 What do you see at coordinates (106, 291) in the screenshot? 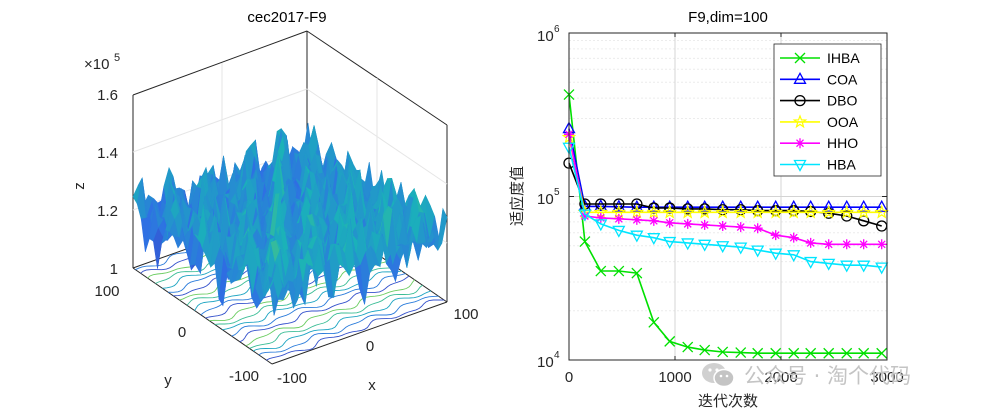
I see `y-tick-label: 100` at bounding box center [106, 291].